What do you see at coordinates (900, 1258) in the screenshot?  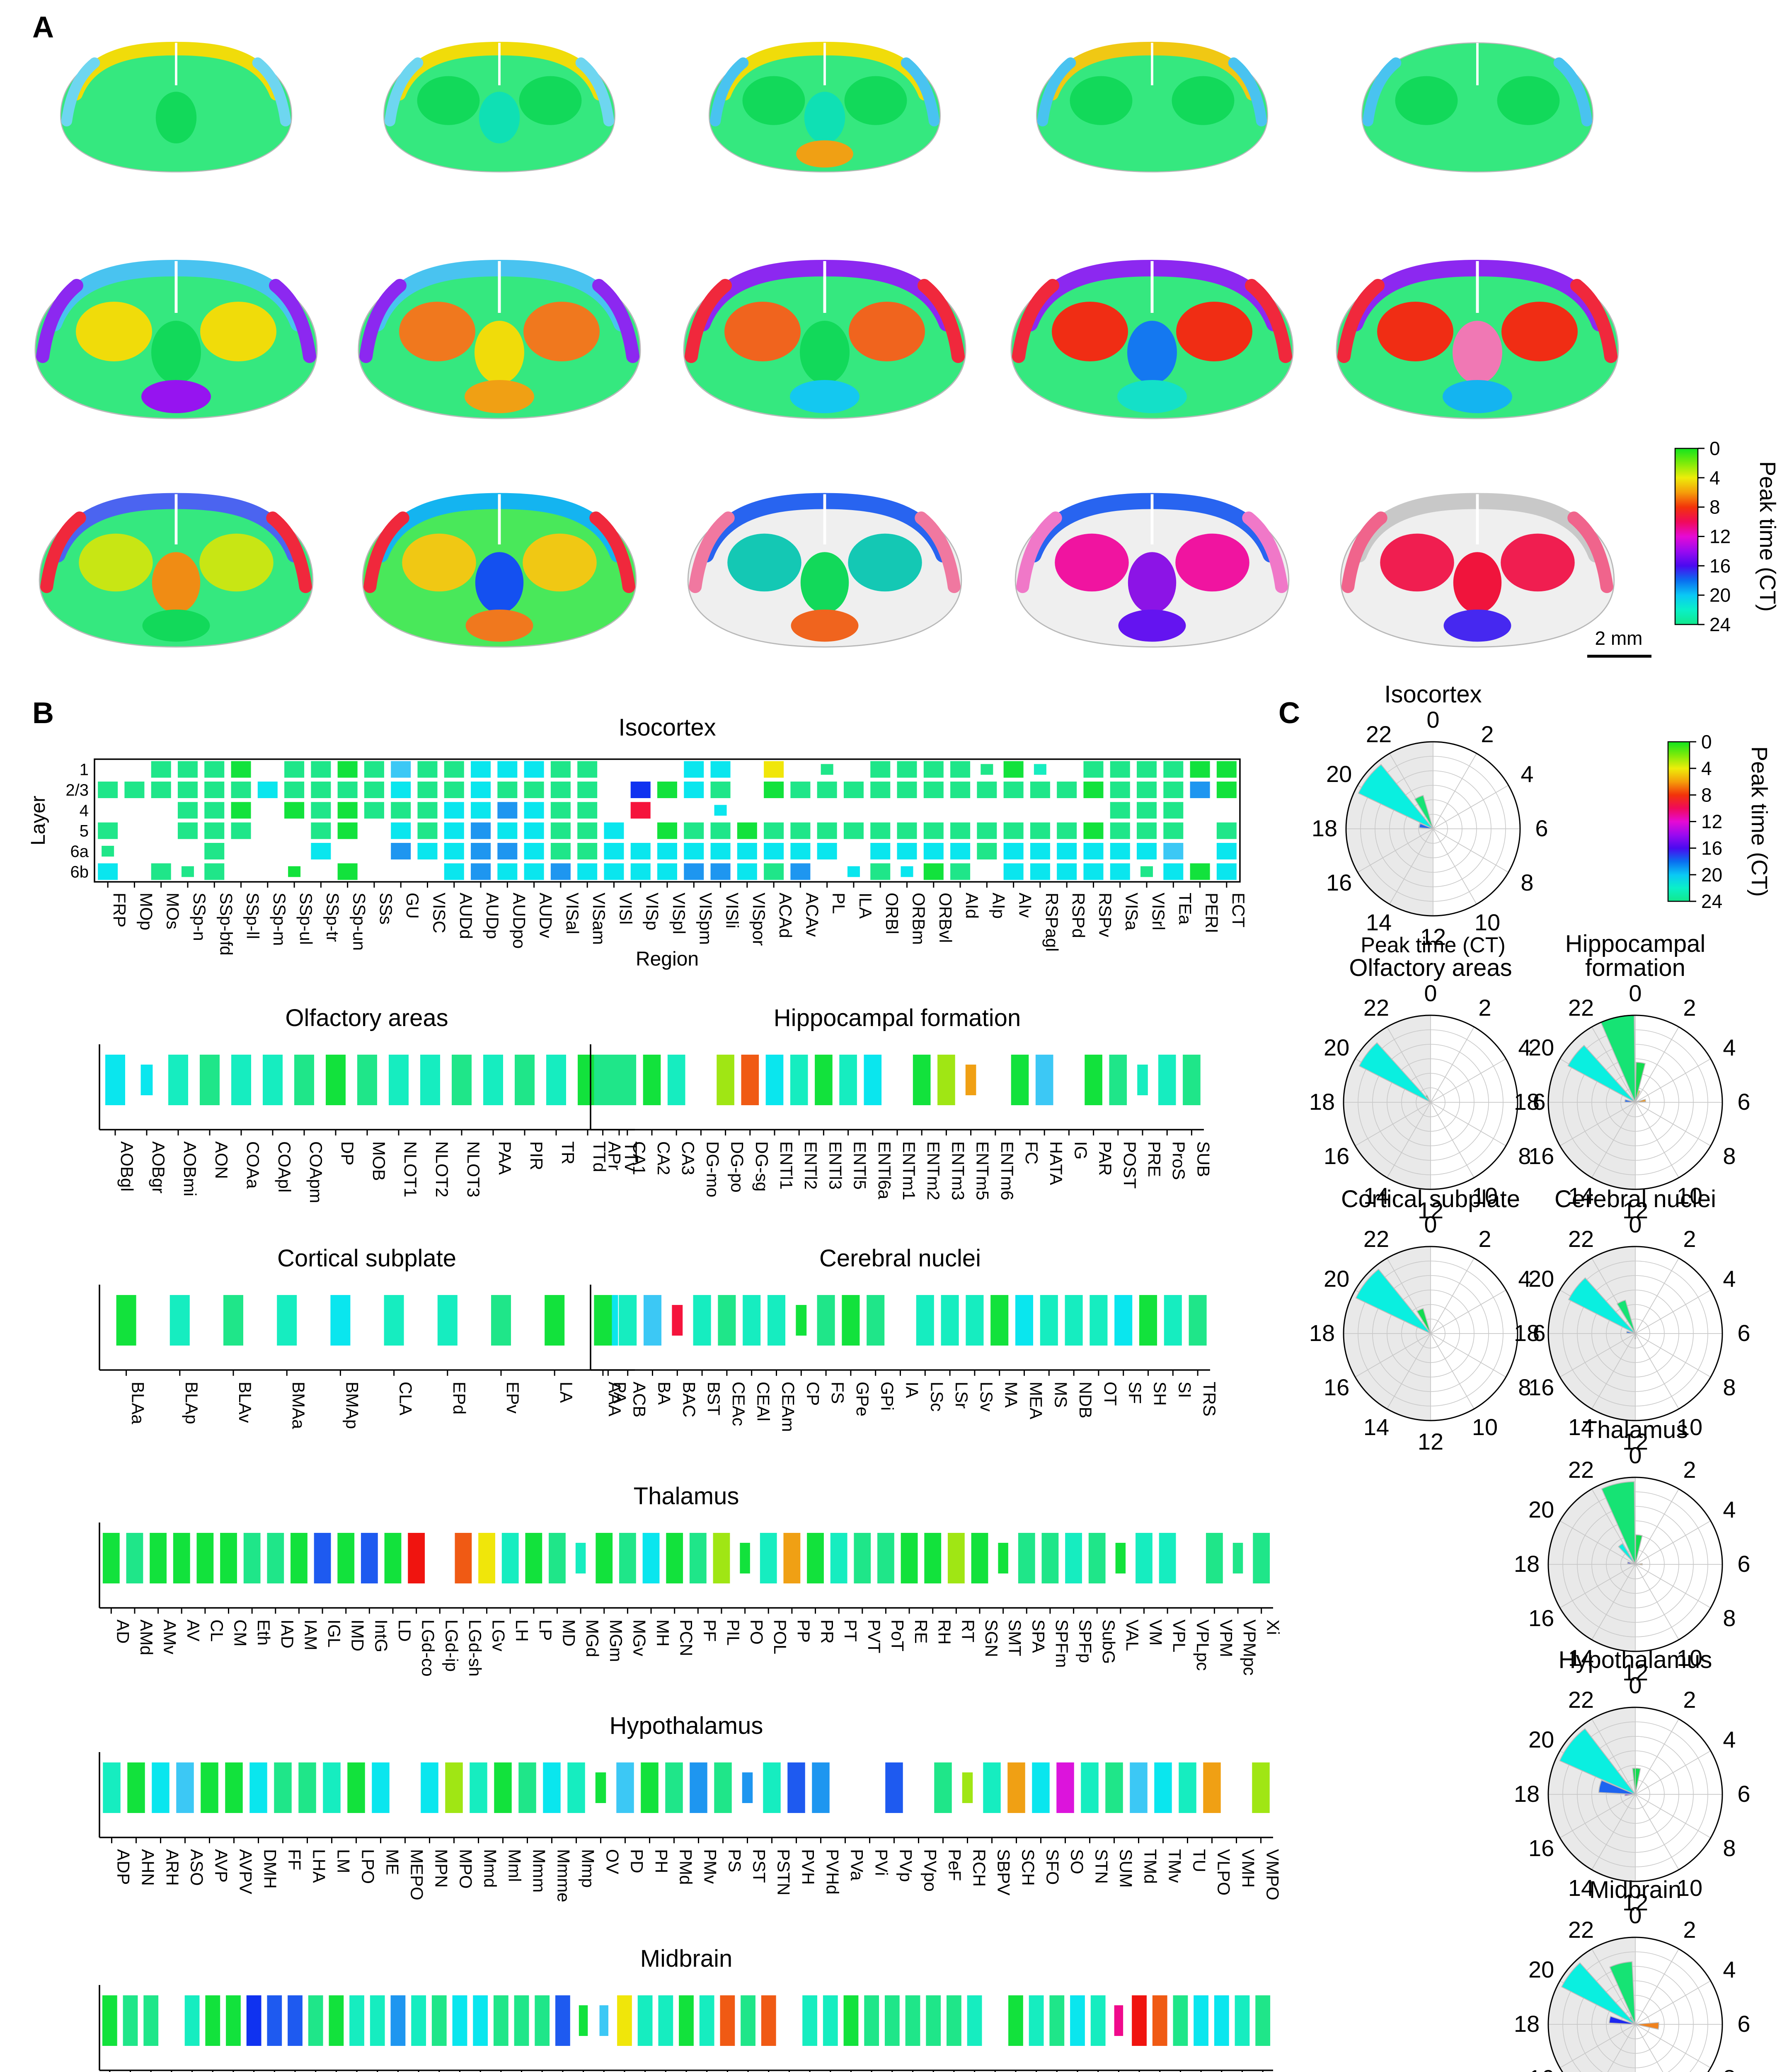 I see `section-title: Cerebral nuclei` at bounding box center [900, 1258].